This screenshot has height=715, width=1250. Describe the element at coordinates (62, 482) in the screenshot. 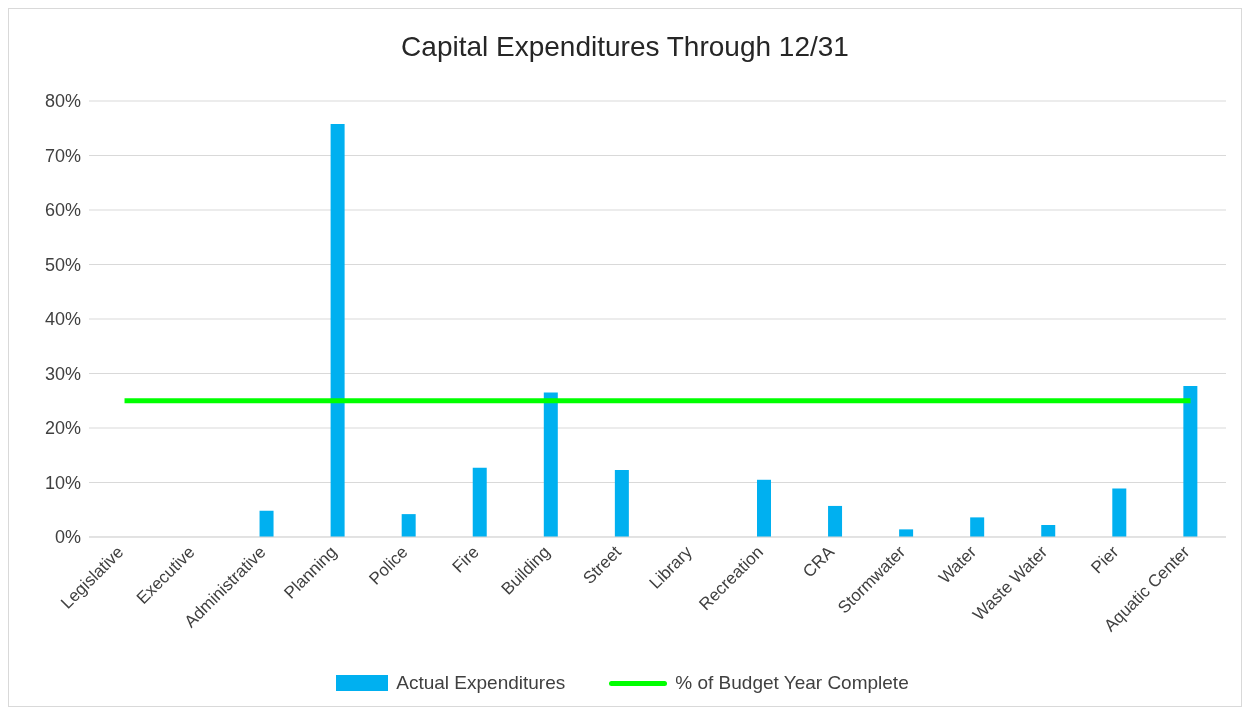

I see `y-tick-label: 10%` at that location.